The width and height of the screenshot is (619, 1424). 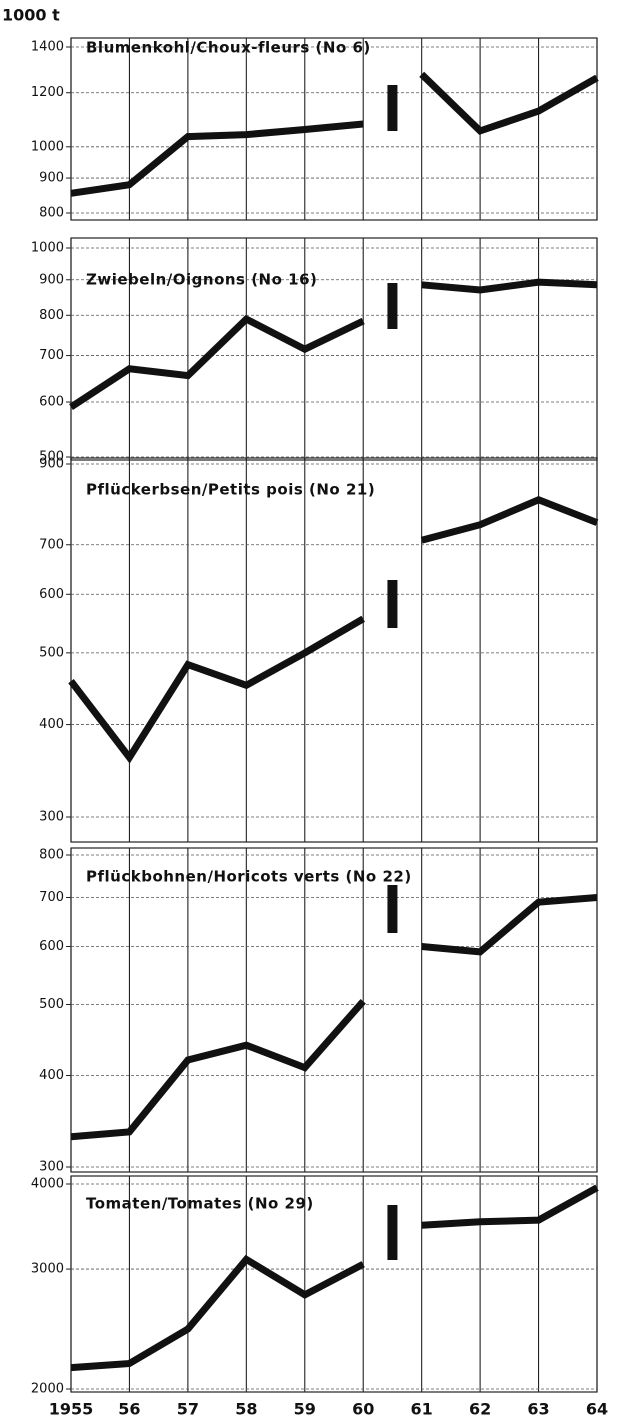 I want to click on x-tick-label: 64, so click(x=597, y=1409).